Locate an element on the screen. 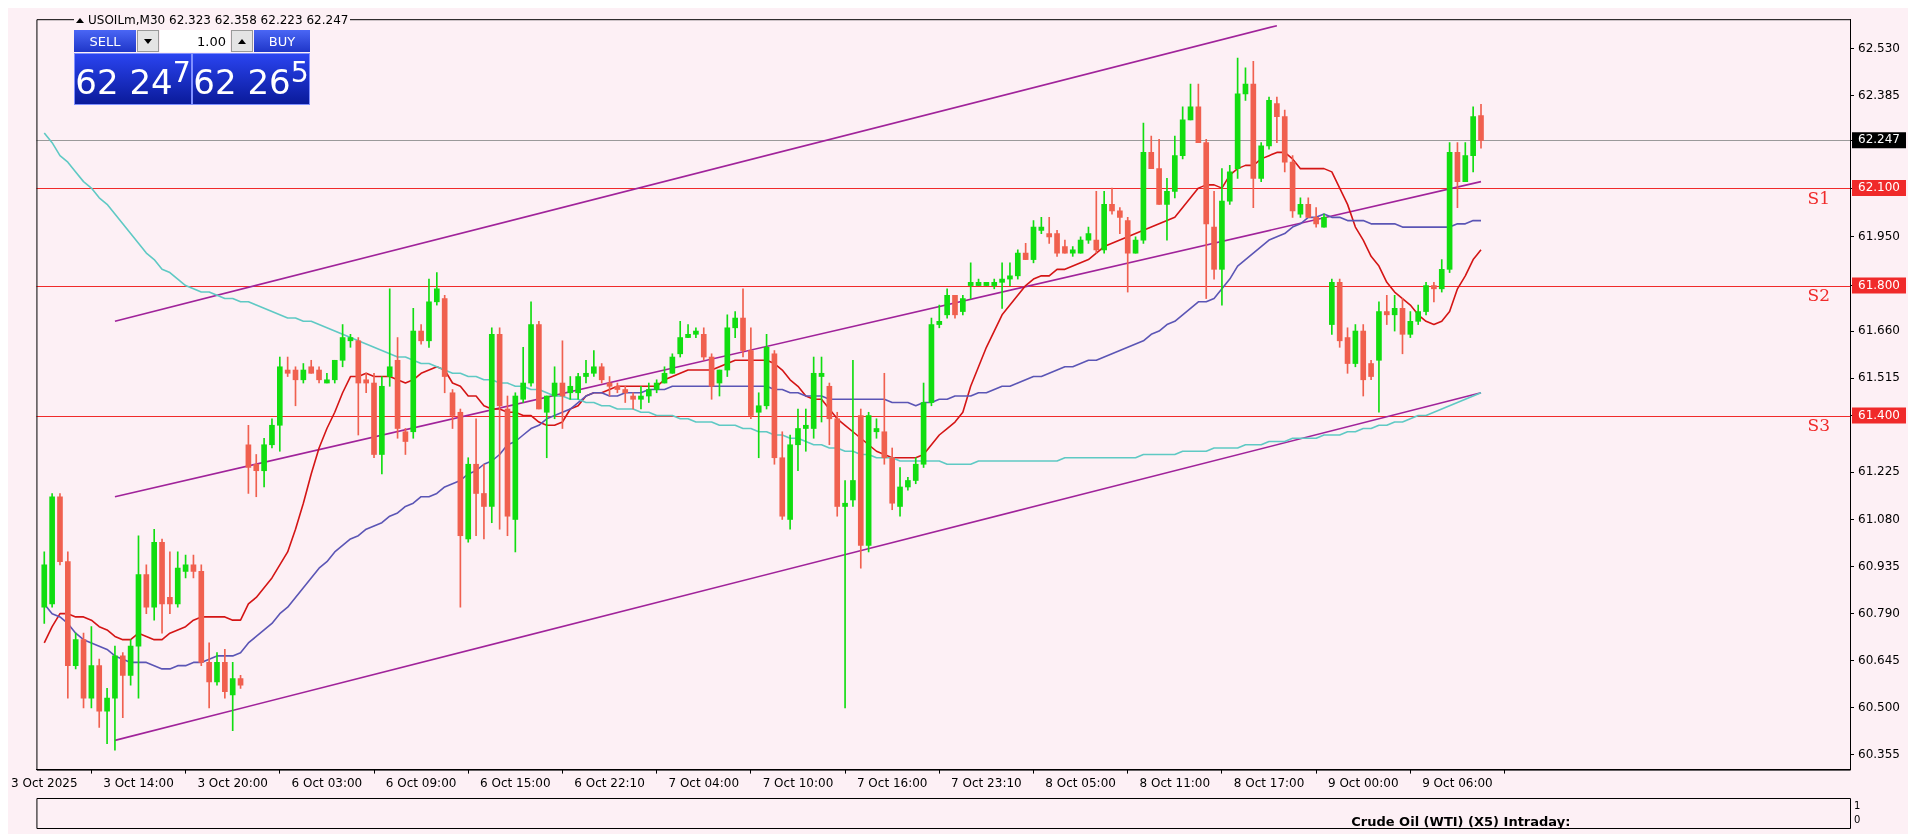  y-tick-label: 61.950 is located at coordinates (1879, 235).